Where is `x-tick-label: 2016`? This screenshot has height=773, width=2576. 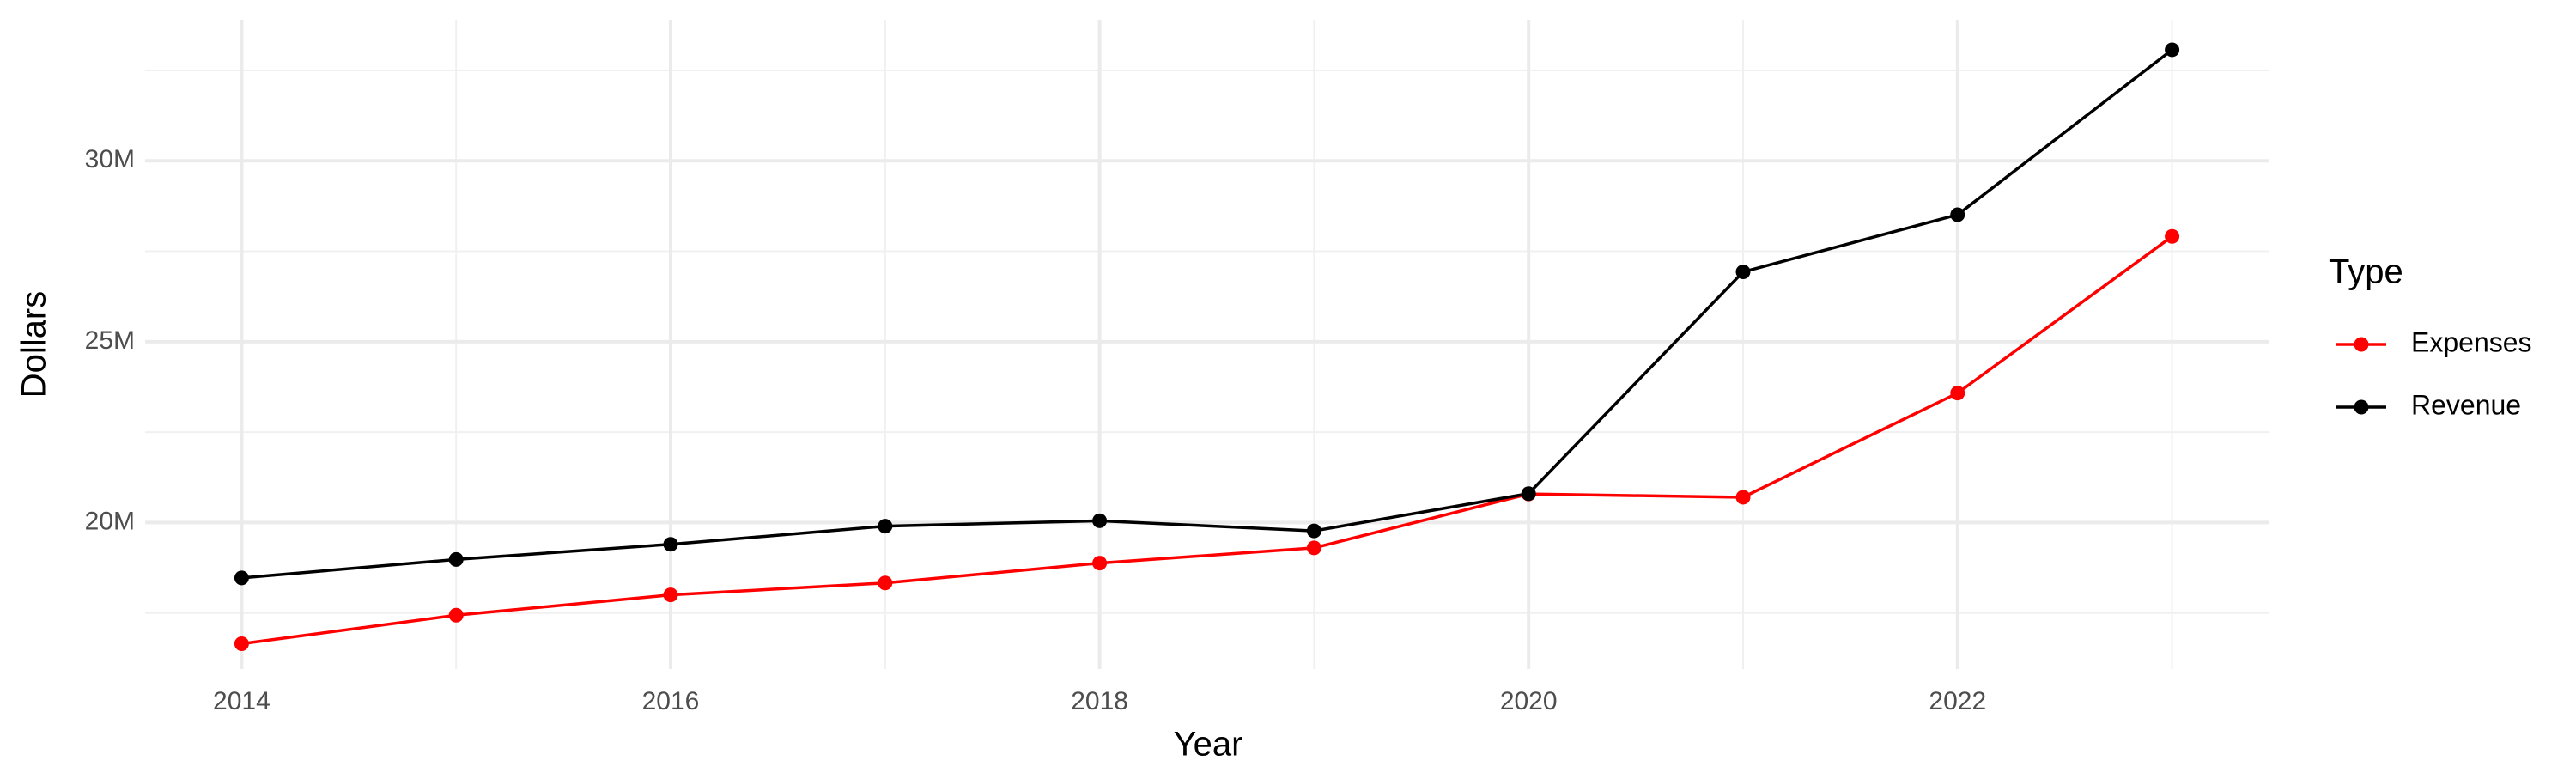 x-tick-label: 2016 is located at coordinates (671, 701).